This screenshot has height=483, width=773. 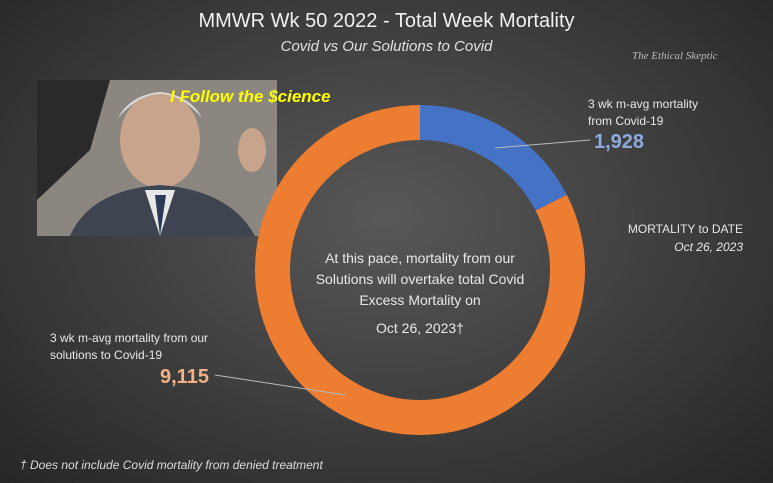 What do you see at coordinates (386, 21) in the screenshot?
I see `chart-title: MMWR Wk 50 2022 - Total Week Mortality` at bounding box center [386, 21].